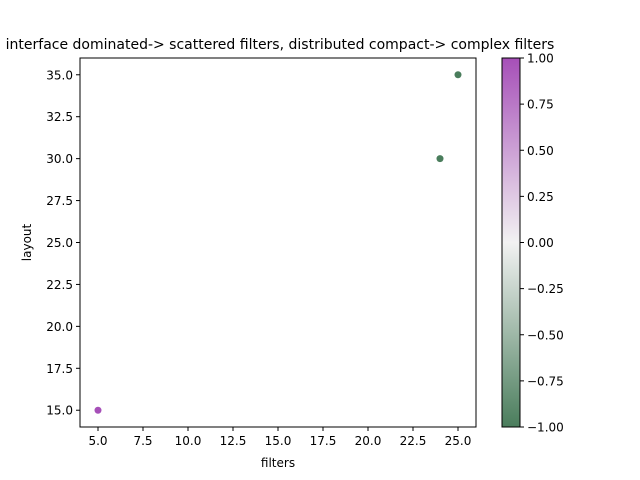 This screenshot has height=480, width=640. Describe the element at coordinates (413, 441) in the screenshot. I see `x-tick-label: 22.5` at that location.